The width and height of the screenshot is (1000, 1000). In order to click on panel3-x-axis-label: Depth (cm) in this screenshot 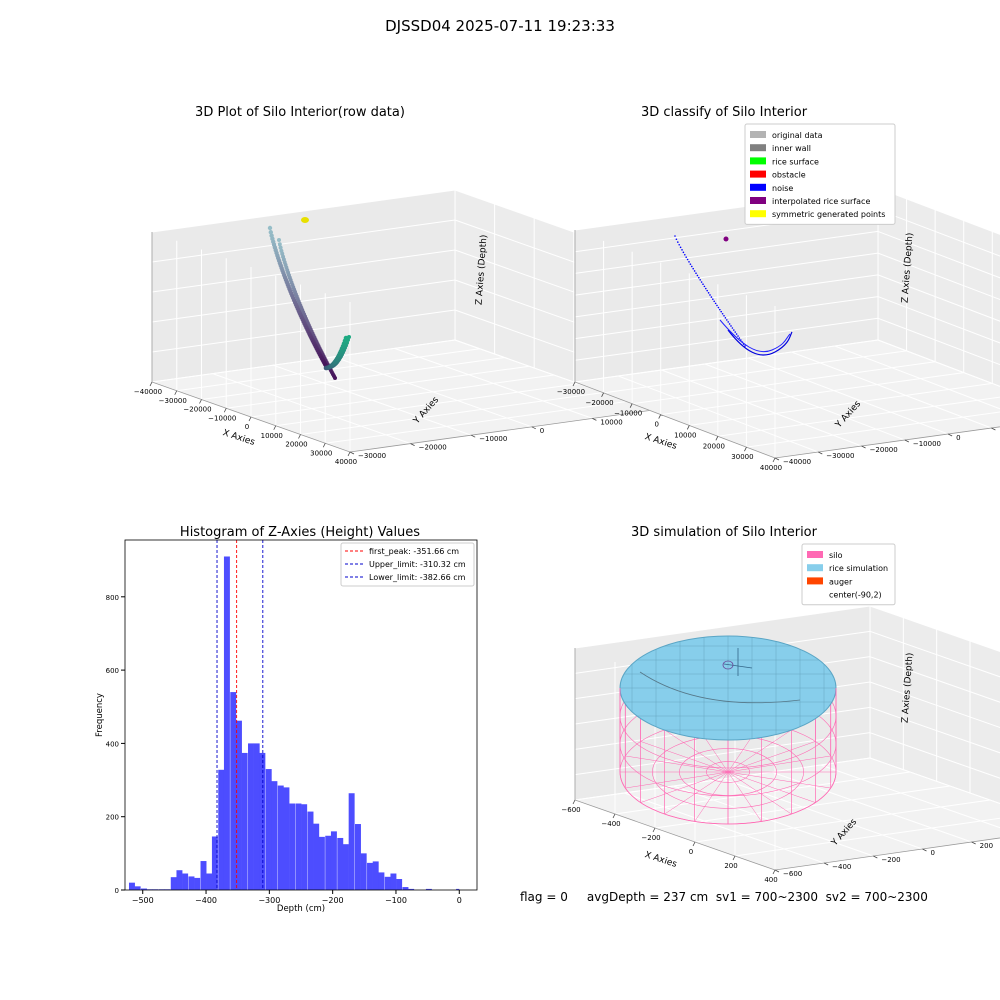, I will do `click(301, 909)`.